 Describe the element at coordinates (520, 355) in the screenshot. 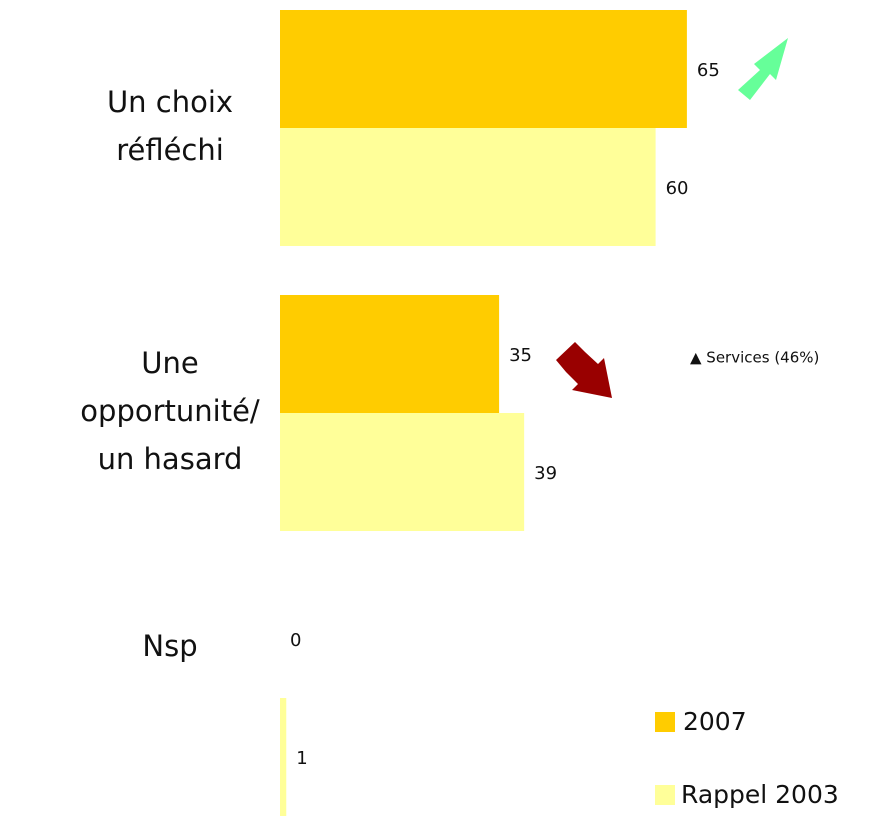

I see `value-label: 35` at that location.